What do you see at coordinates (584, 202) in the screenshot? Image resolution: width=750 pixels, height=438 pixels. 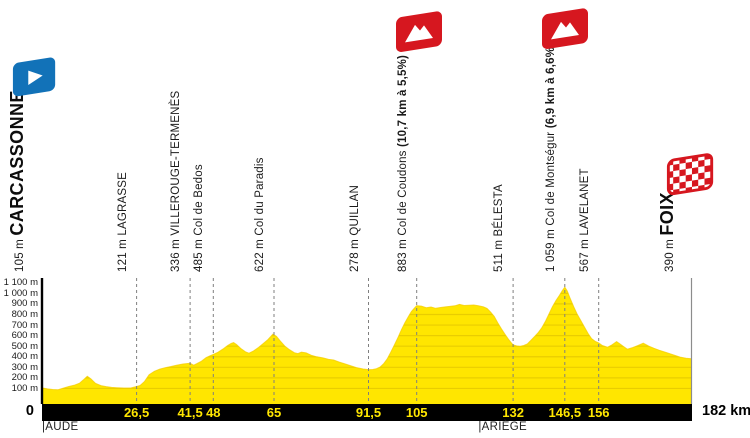 I see `waypoint-name: LAVELANET` at bounding box center [584, 202].